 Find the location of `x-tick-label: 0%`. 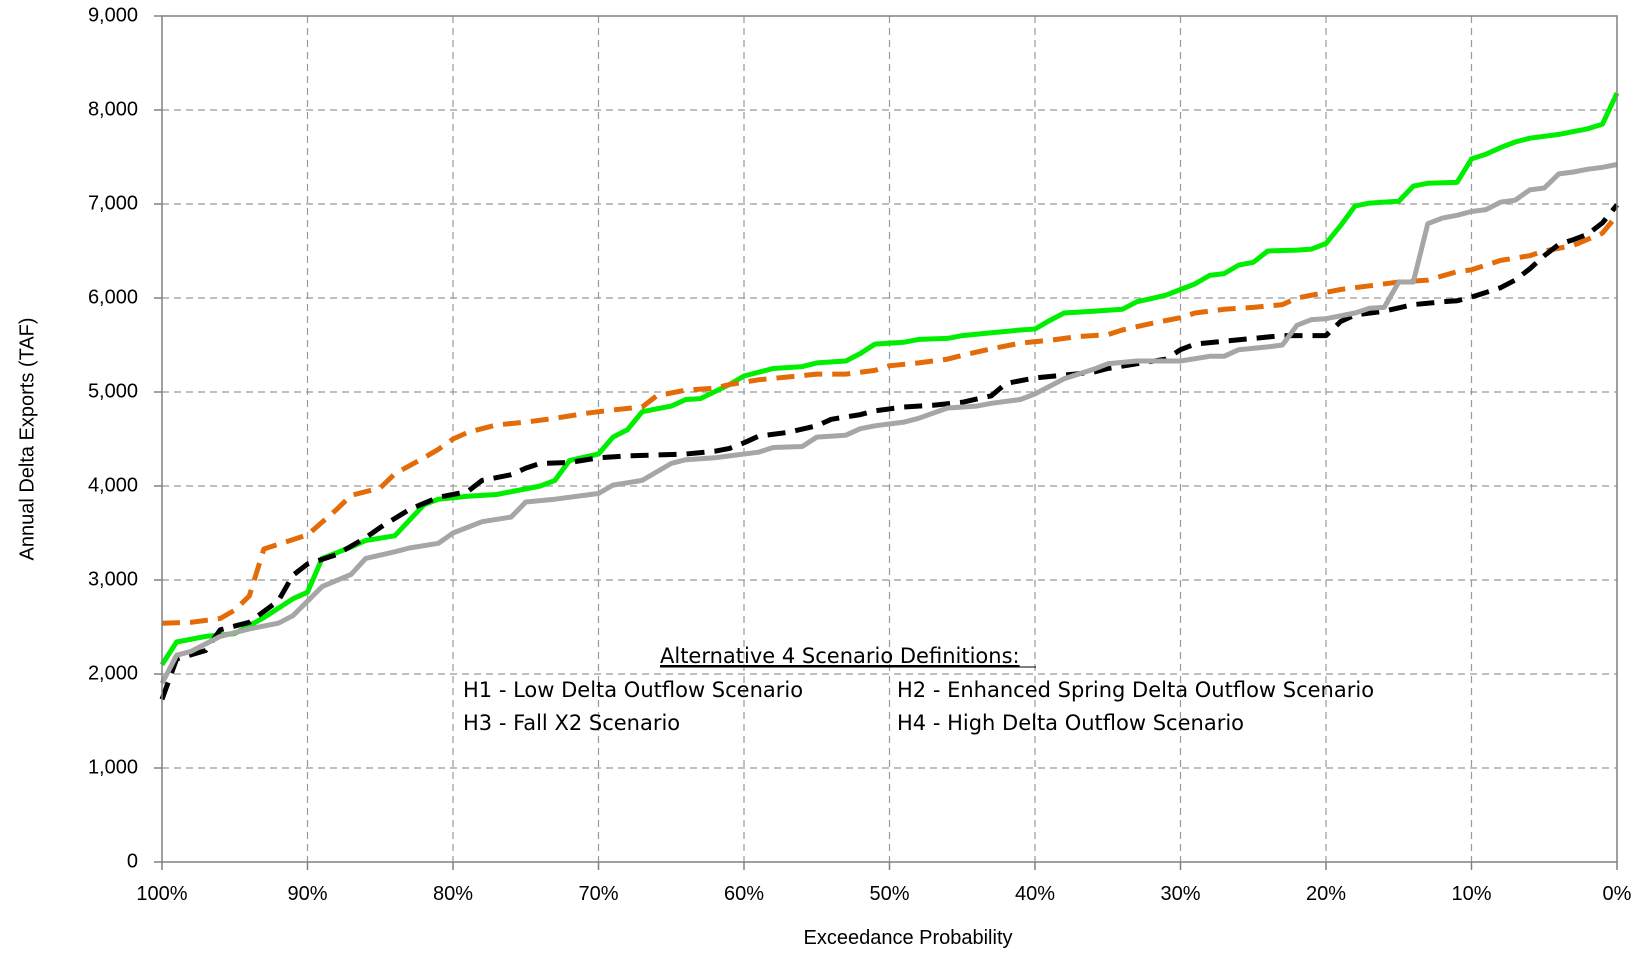

x-tick-label: 0% is located at coordinates (1617, 894).